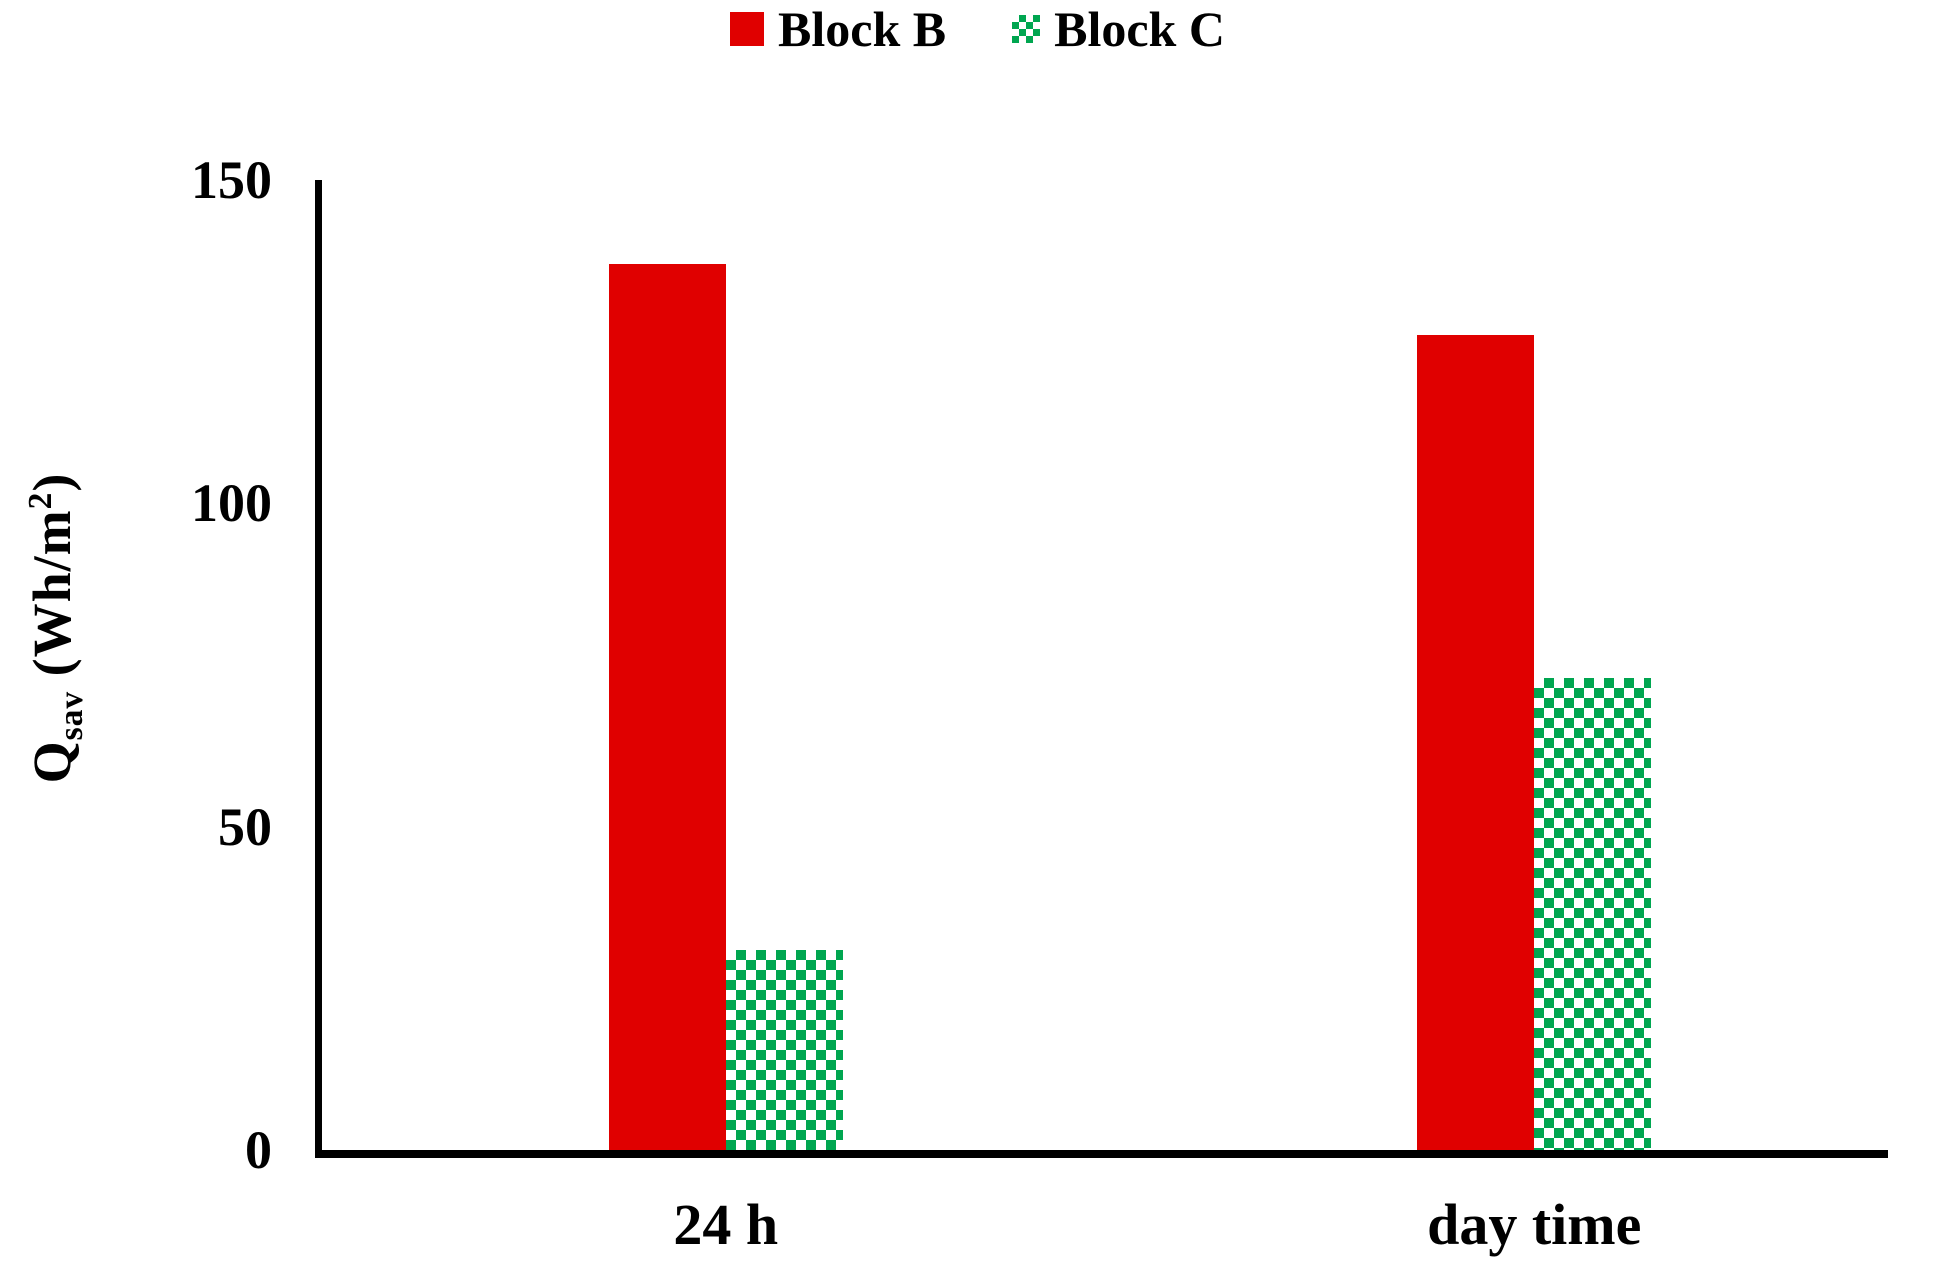 This screenshot has height=1279, width=1955. Describe the element at coordinates (258, 1150) in the screenshot. I see `y-tick-label: 0` at that location.